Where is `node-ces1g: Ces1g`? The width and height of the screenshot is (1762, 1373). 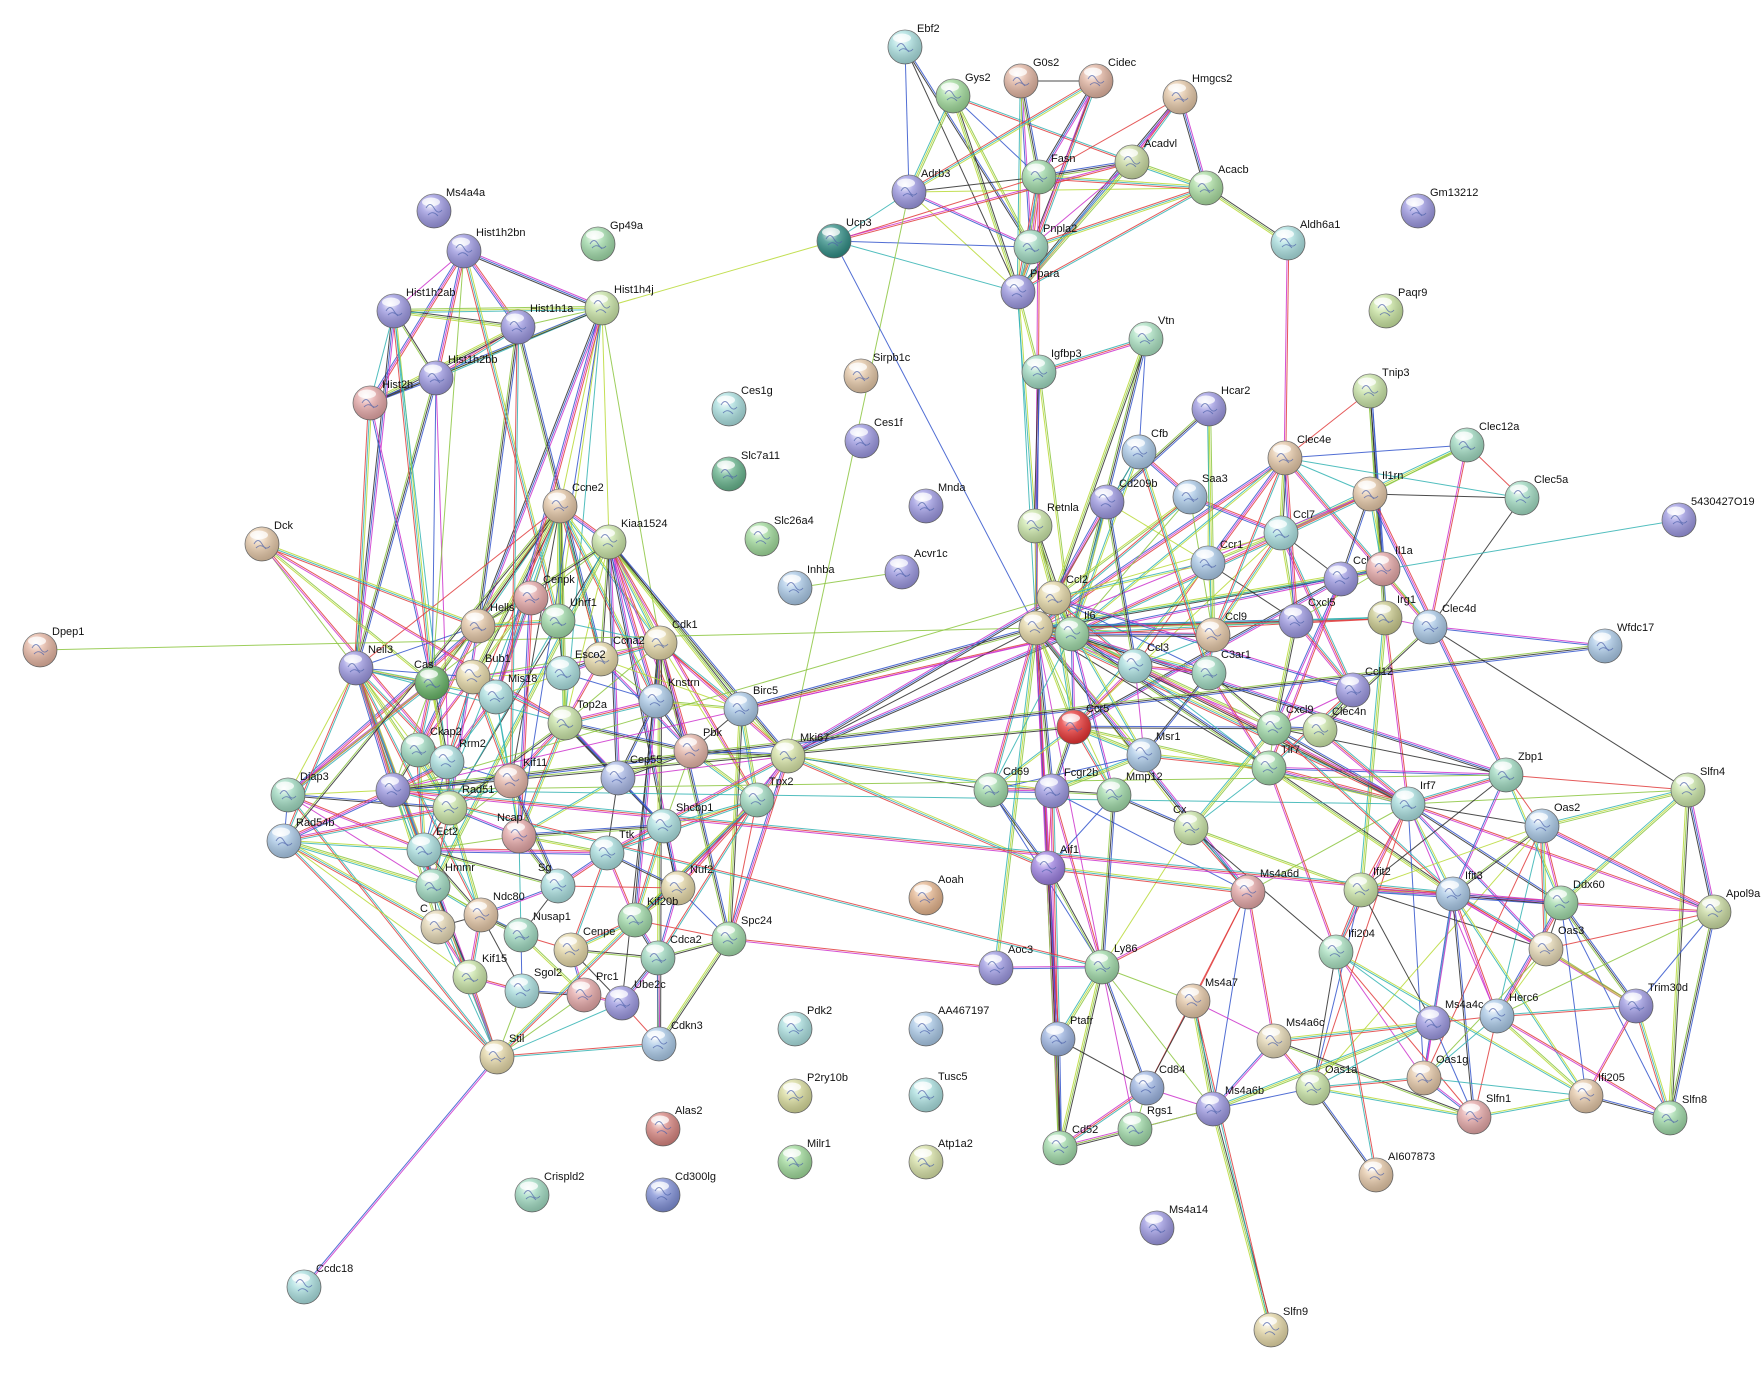 node-ces1g: Ces1g is located at coordinates (742, 406).